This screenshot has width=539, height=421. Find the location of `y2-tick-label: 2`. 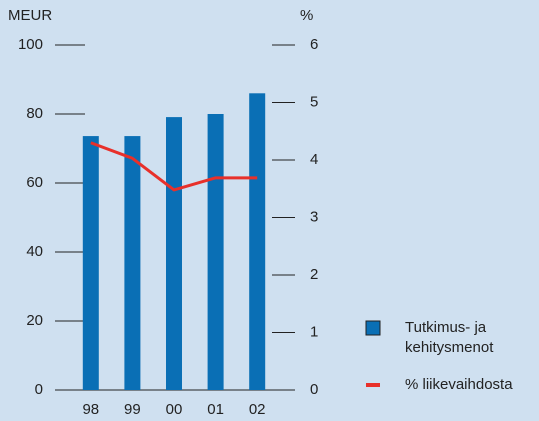

y2-tick-label: 2 is located at coordinates (314, 274).